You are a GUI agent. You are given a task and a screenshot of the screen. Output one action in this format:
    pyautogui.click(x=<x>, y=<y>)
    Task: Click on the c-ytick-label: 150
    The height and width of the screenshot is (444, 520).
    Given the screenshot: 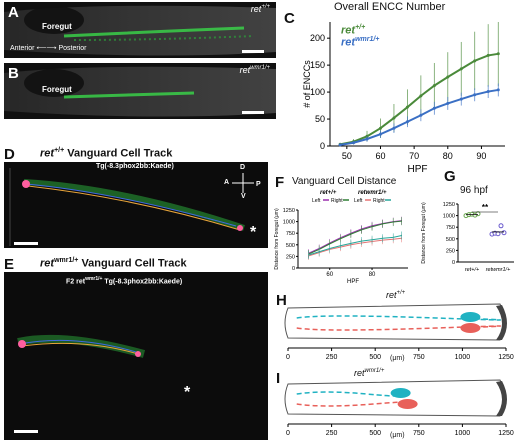 What is the action you would take?
    pyautogui.click(x=317, y=65)
    